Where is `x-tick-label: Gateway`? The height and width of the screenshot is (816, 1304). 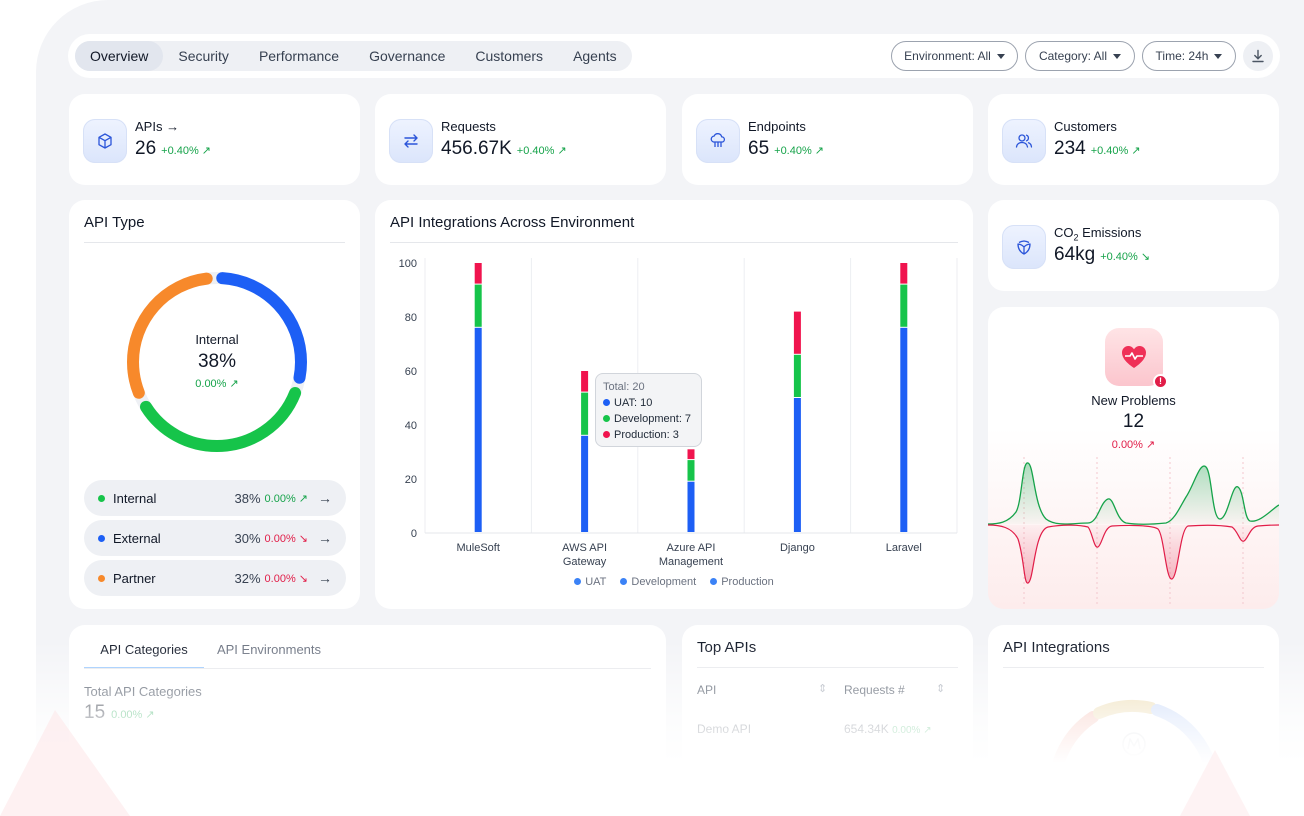
x-tick-label: Gateway is located at coordinates (585, 562).